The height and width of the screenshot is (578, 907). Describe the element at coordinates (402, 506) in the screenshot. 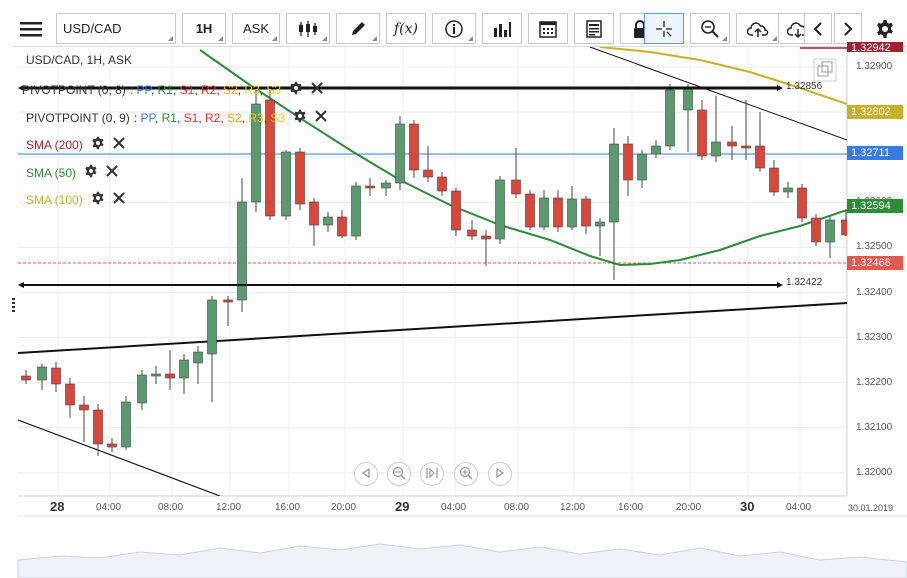

I see `day-label: 29` at that location.